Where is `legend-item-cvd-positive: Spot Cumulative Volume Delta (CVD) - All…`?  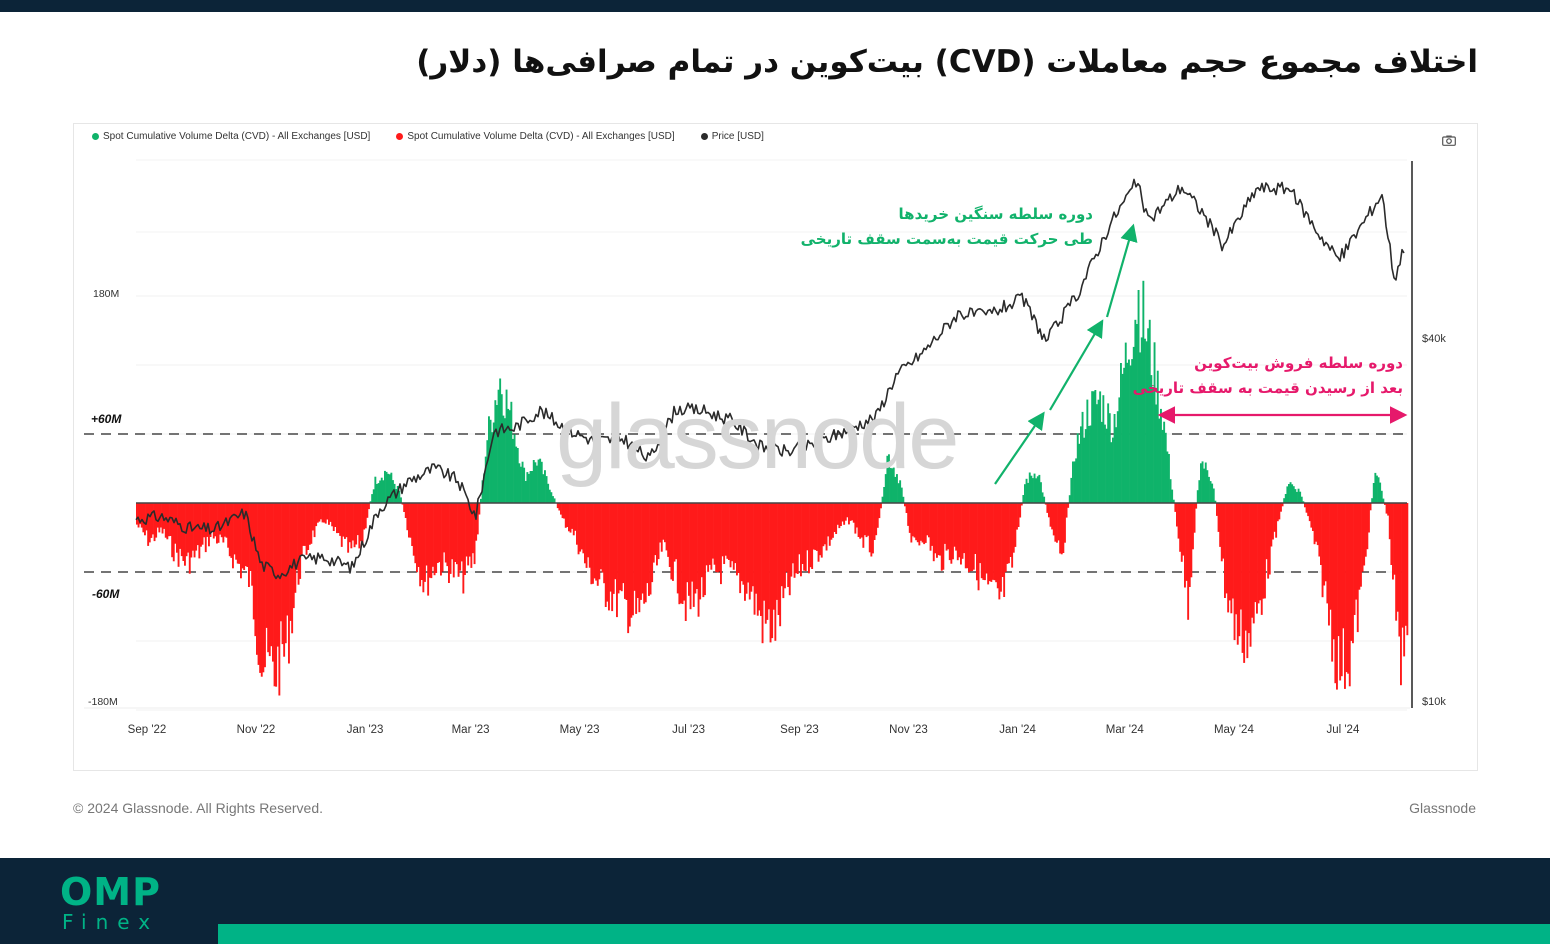 legend-item-cvd-positive: Spot Cumulative Volume Delta (CVD) - All… is located at coordinates (231, 136).